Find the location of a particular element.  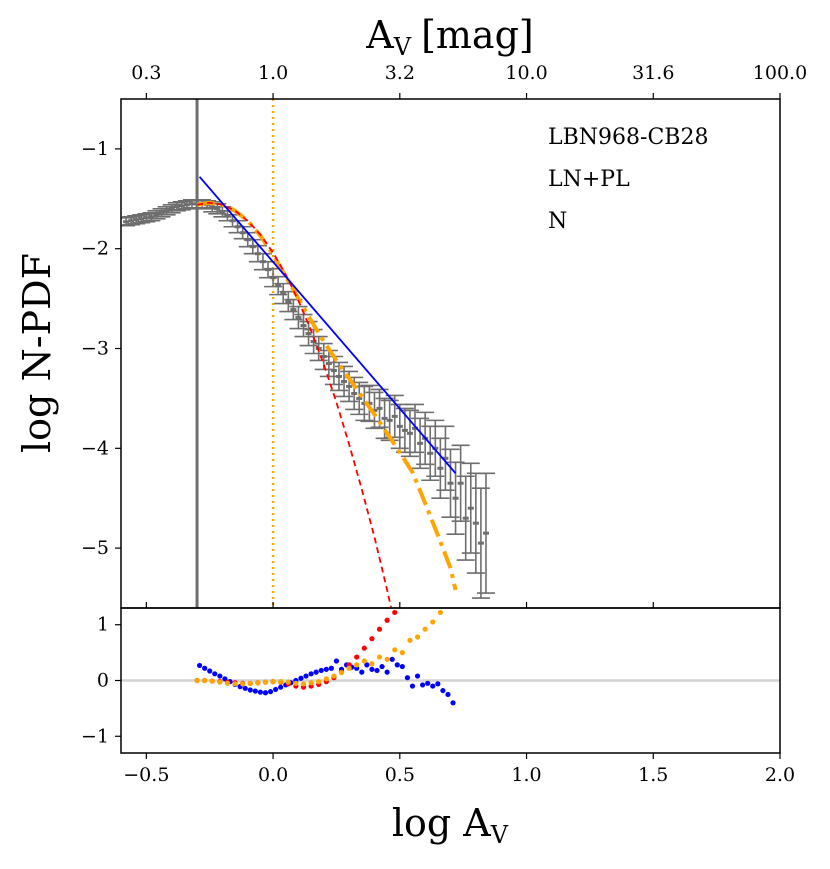

residual-plot-area is located at coordinates (325, 657).